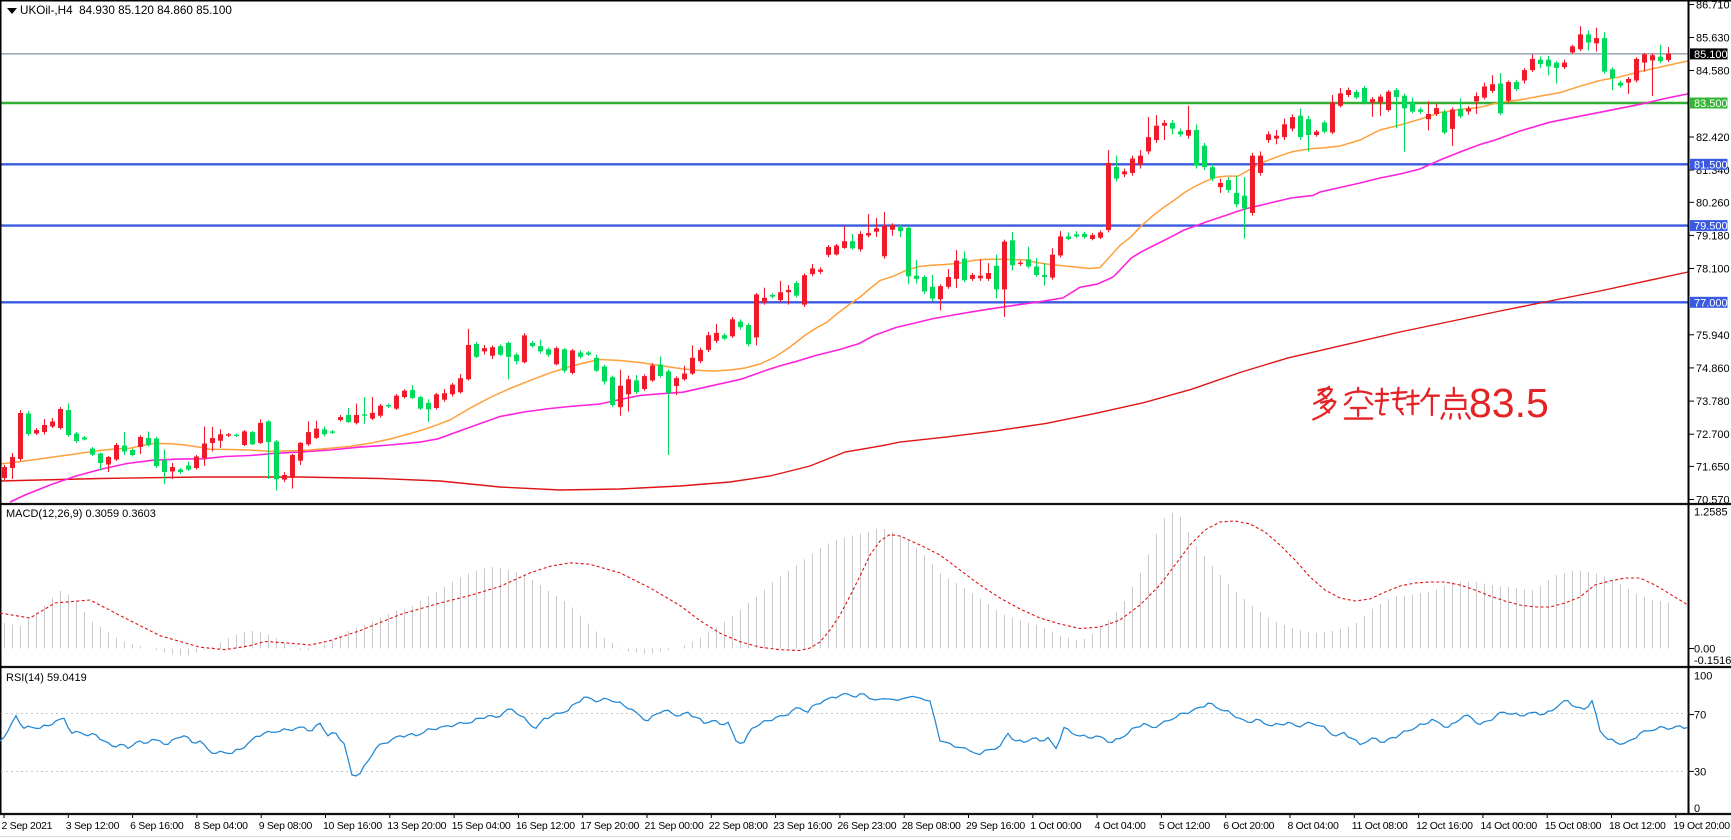  I want to click on svg-text: MACD(12,26,9) 0.3059 0.3603, so click(81, 514).